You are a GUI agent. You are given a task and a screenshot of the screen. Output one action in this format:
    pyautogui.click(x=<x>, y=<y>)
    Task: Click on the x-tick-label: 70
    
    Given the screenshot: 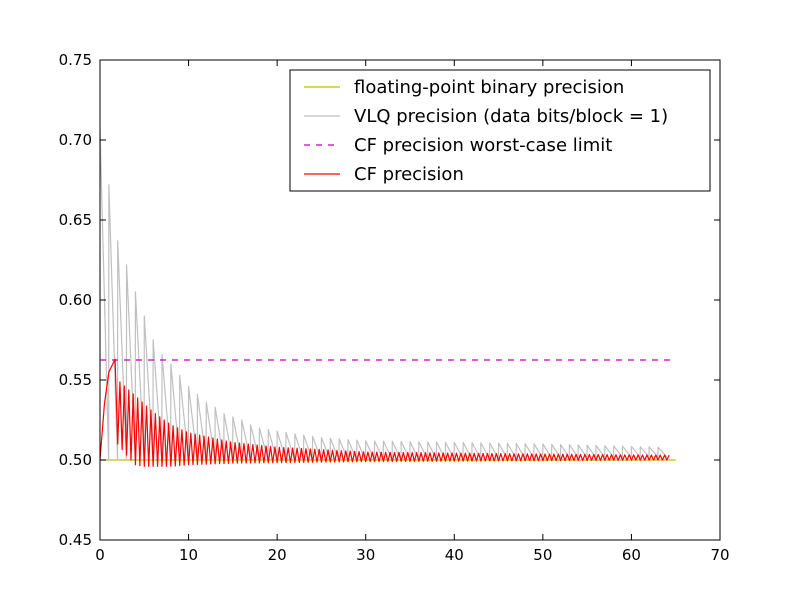 What is the action you would take?
    pyautogui.click(x=719, y=555)
    